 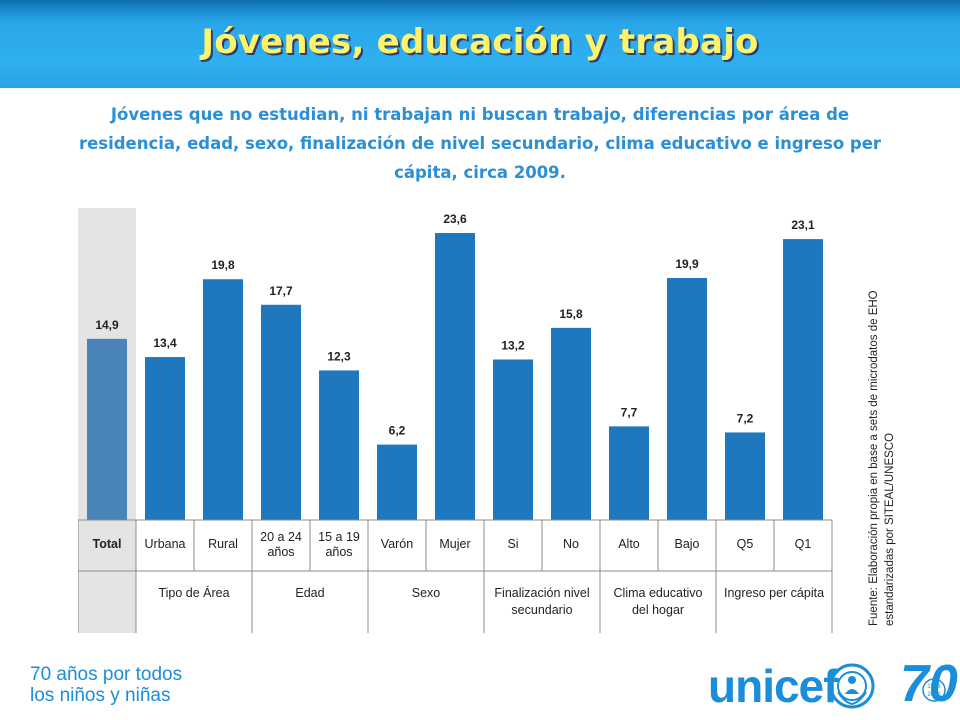 I want to click on group-label-4-line-2: secundario, so click(x=541, y=610).